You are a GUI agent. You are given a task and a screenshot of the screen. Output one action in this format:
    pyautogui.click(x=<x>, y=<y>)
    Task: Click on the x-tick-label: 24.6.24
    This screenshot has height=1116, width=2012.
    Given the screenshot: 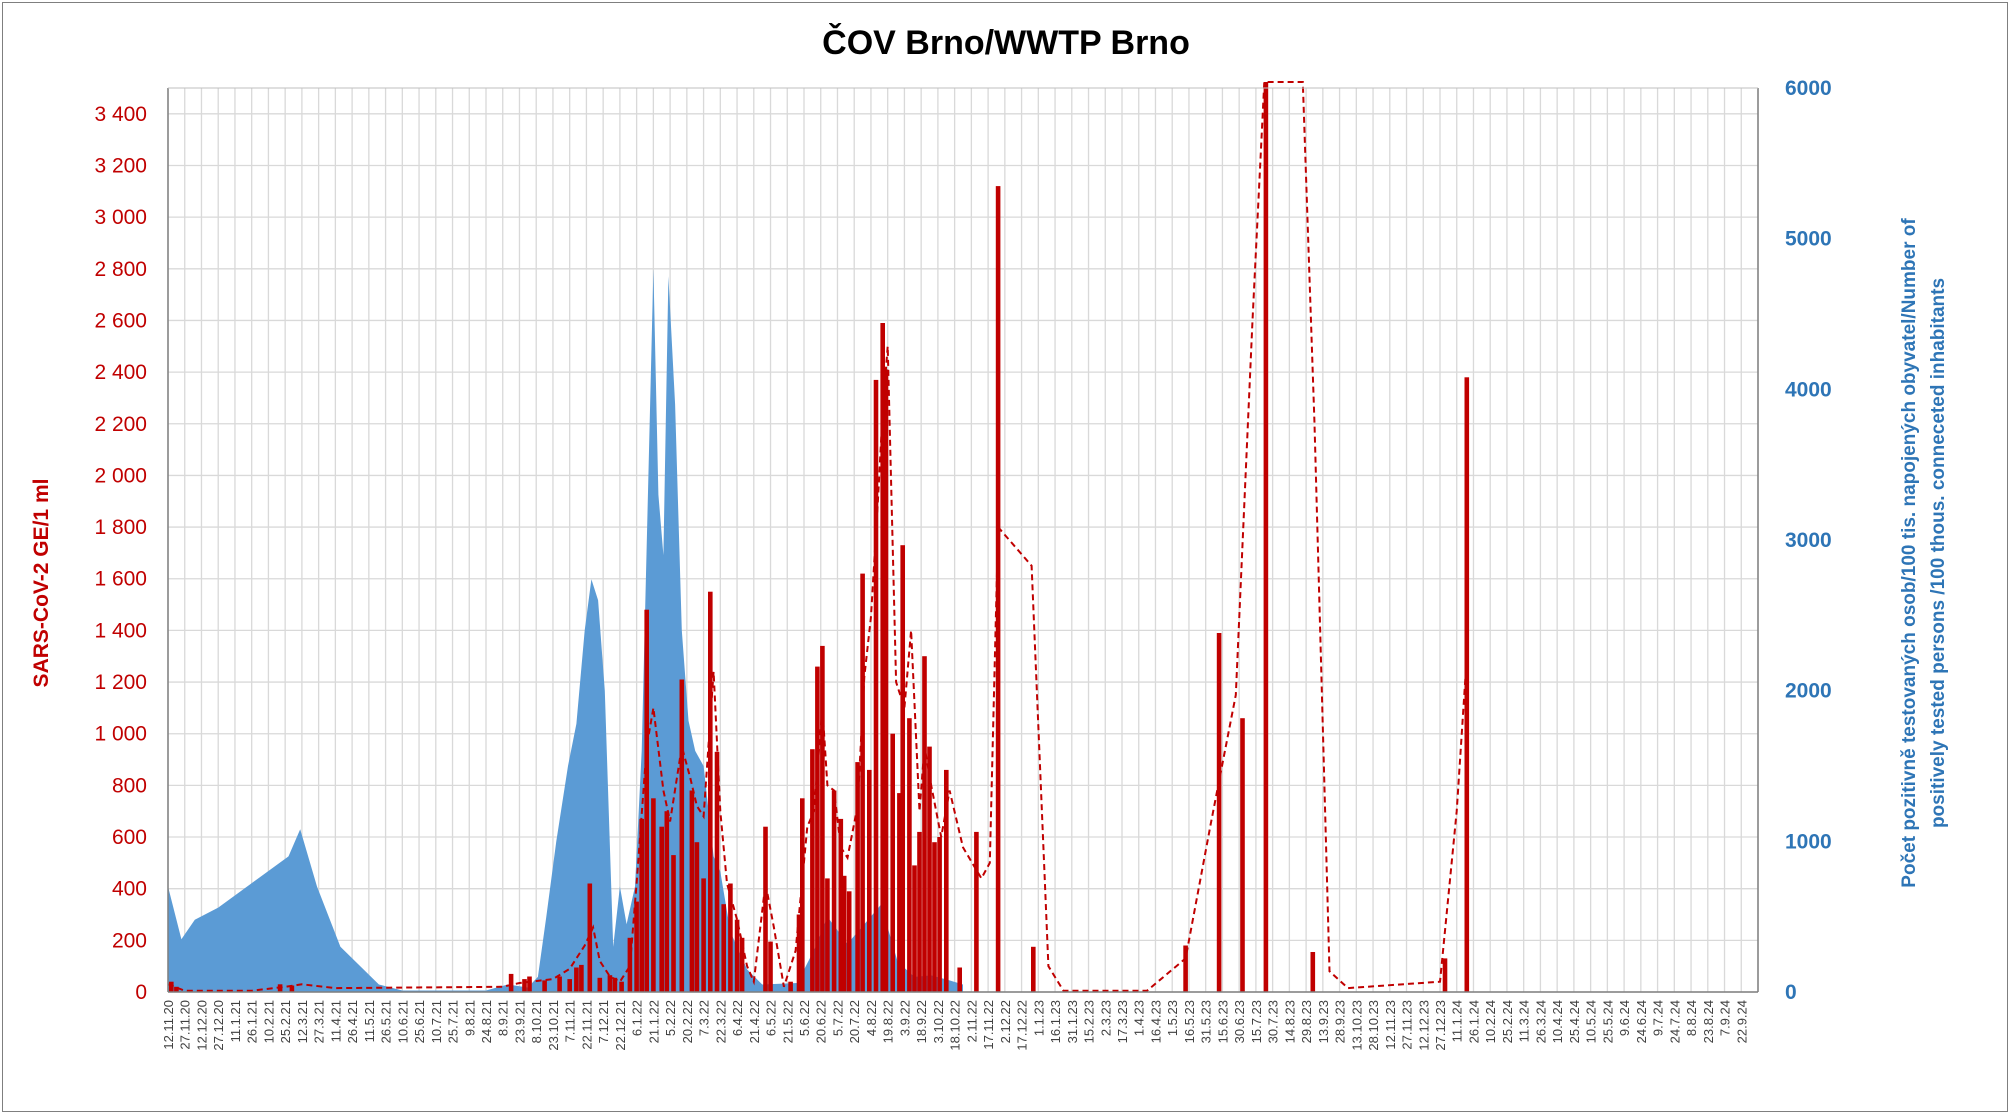 What is the action you would take?
    pyautogui.click(x=1641, y=1021)
    